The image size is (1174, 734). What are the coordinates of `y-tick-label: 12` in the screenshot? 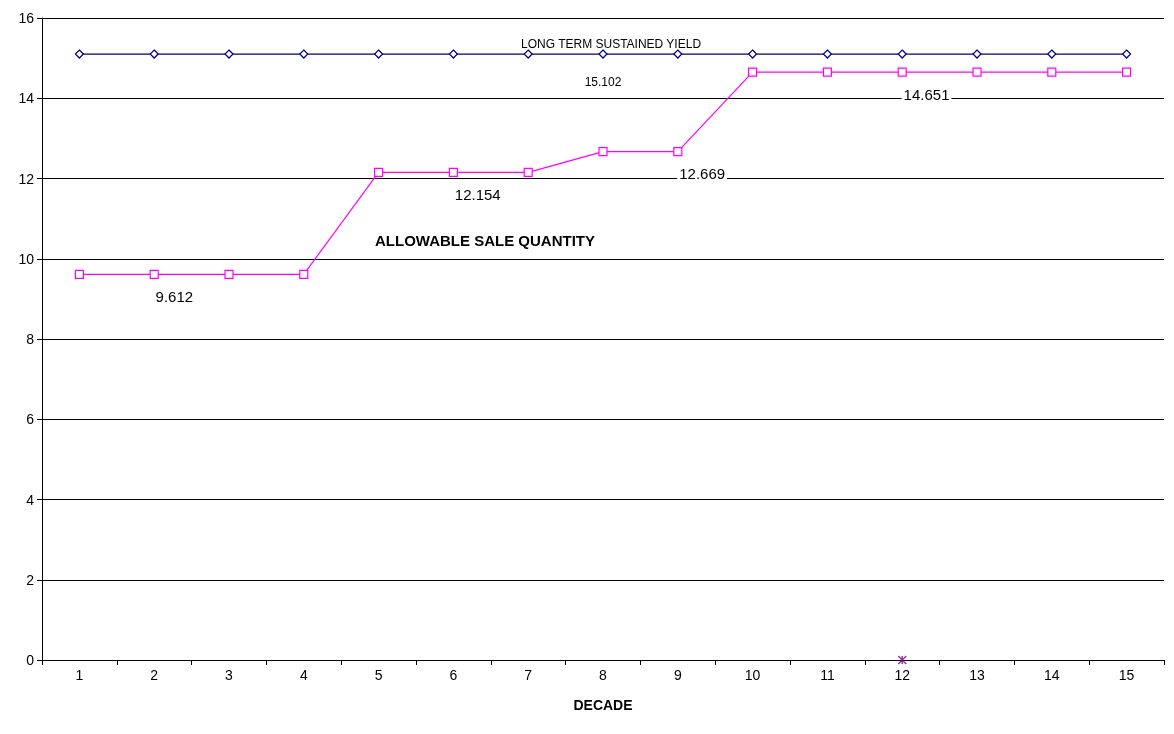 It's located at (26, 178).